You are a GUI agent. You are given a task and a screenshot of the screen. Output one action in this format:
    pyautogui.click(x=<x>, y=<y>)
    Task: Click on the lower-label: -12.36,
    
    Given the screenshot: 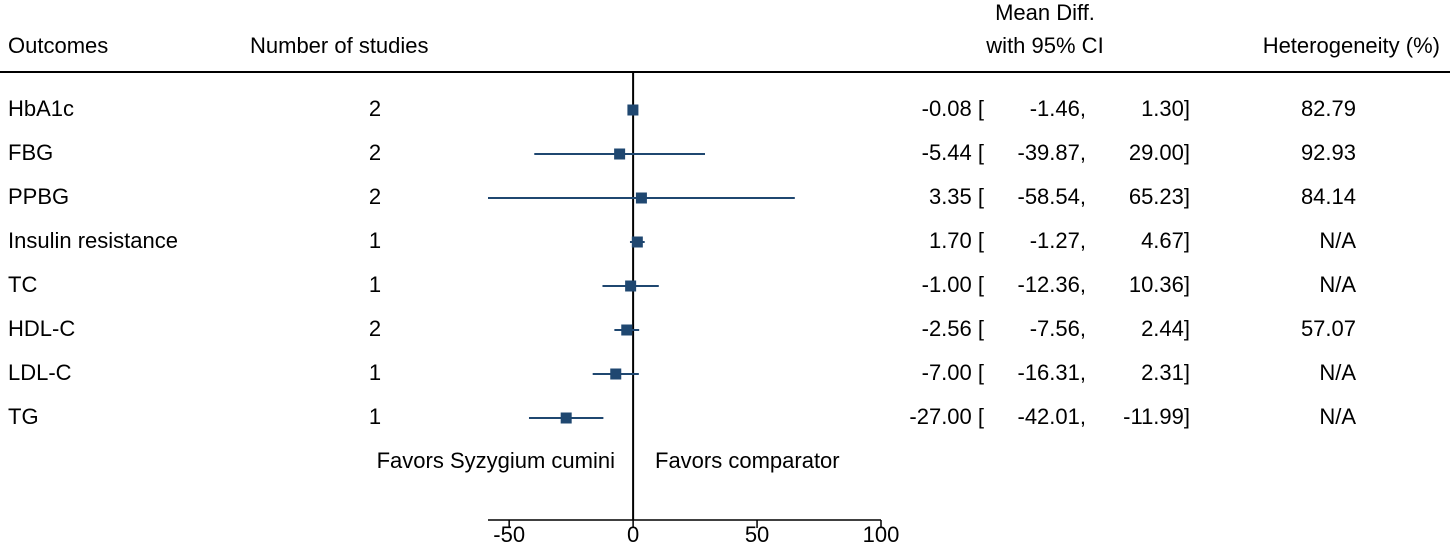 What is the action you would take?
    pyautogui.click(x=1052, y=284)
    